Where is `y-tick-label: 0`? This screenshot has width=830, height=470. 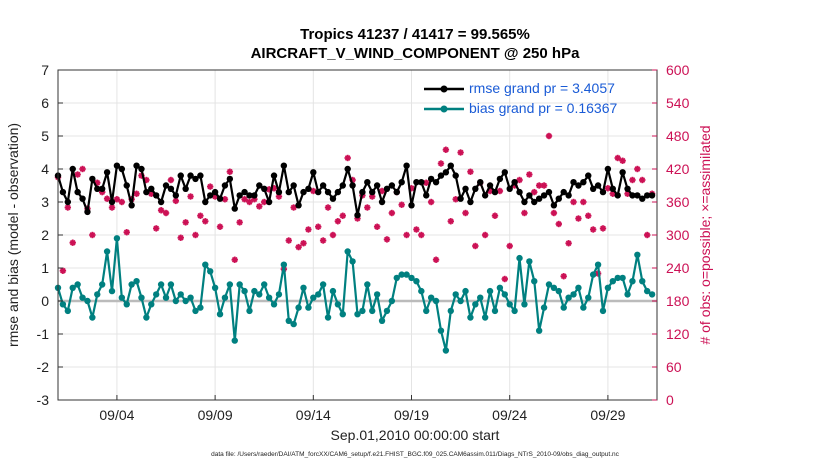 y-tick-label: 0 is located at coordinates (45, 301).